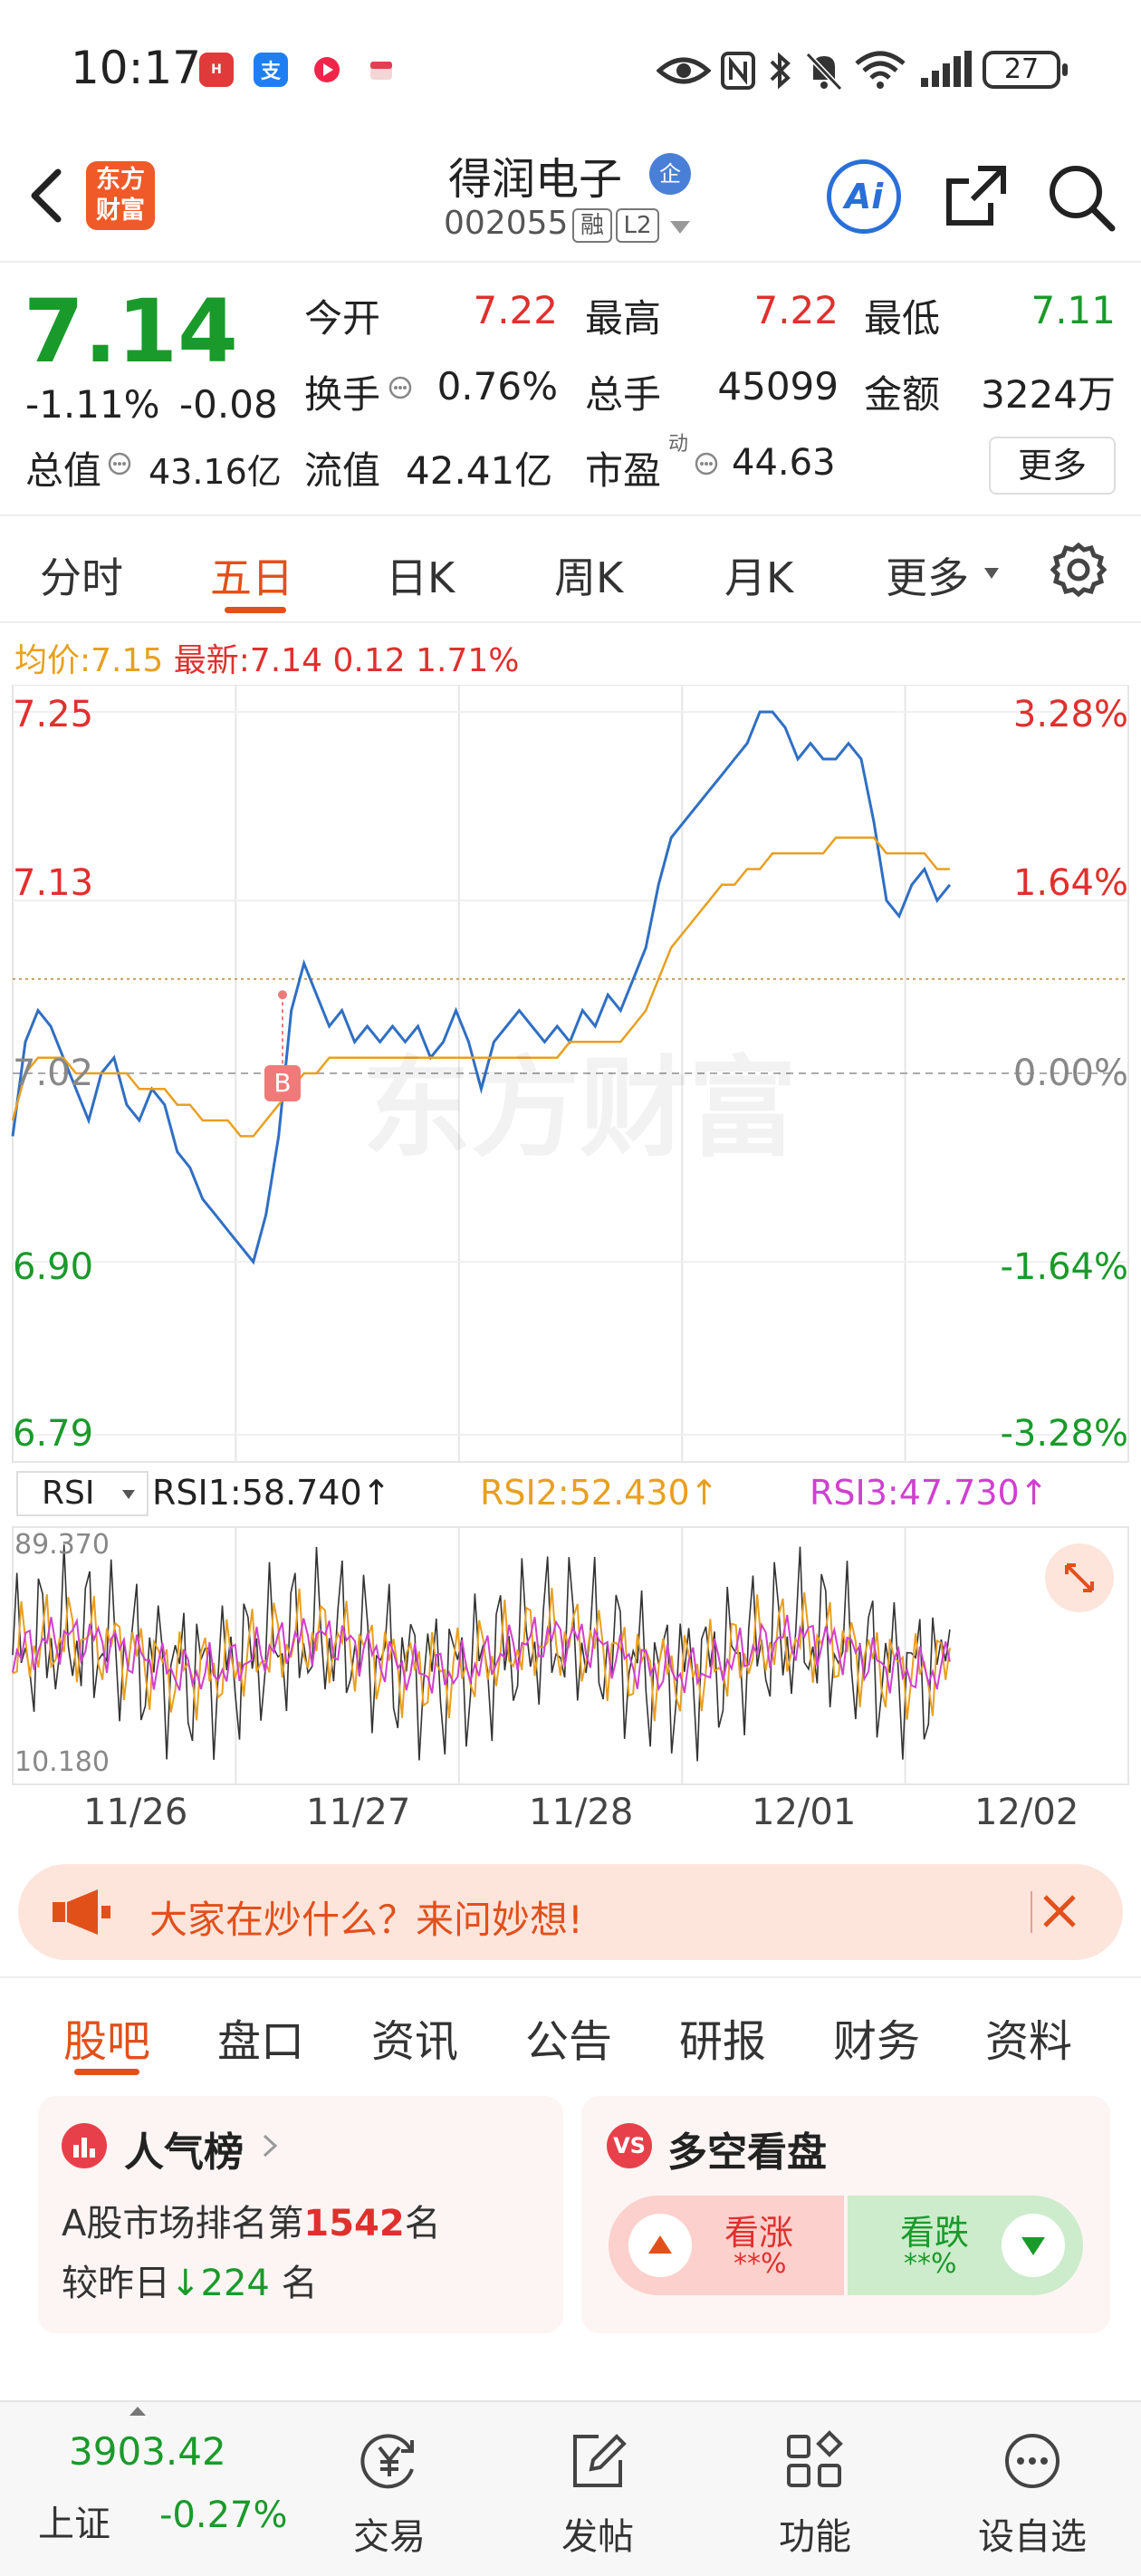 This screenshot has width=1141, height=2576. Describe the element at coordinates (47, 195) in the screenshot. I see `back-icon` at that location.